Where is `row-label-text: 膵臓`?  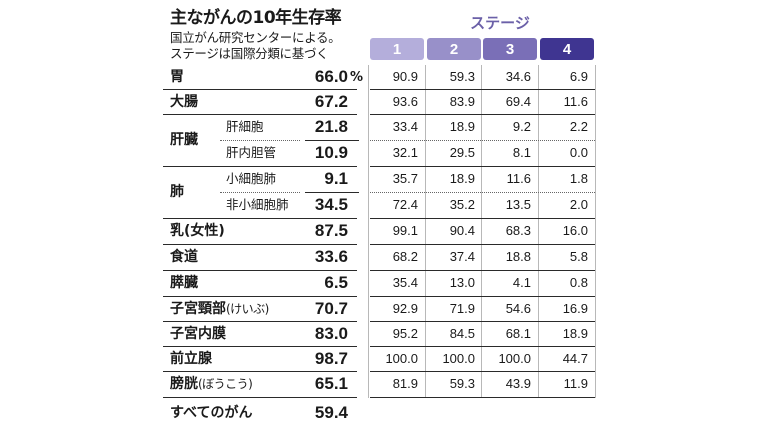 row-label-text: 膵臓 is located at coordinates (184, 283).